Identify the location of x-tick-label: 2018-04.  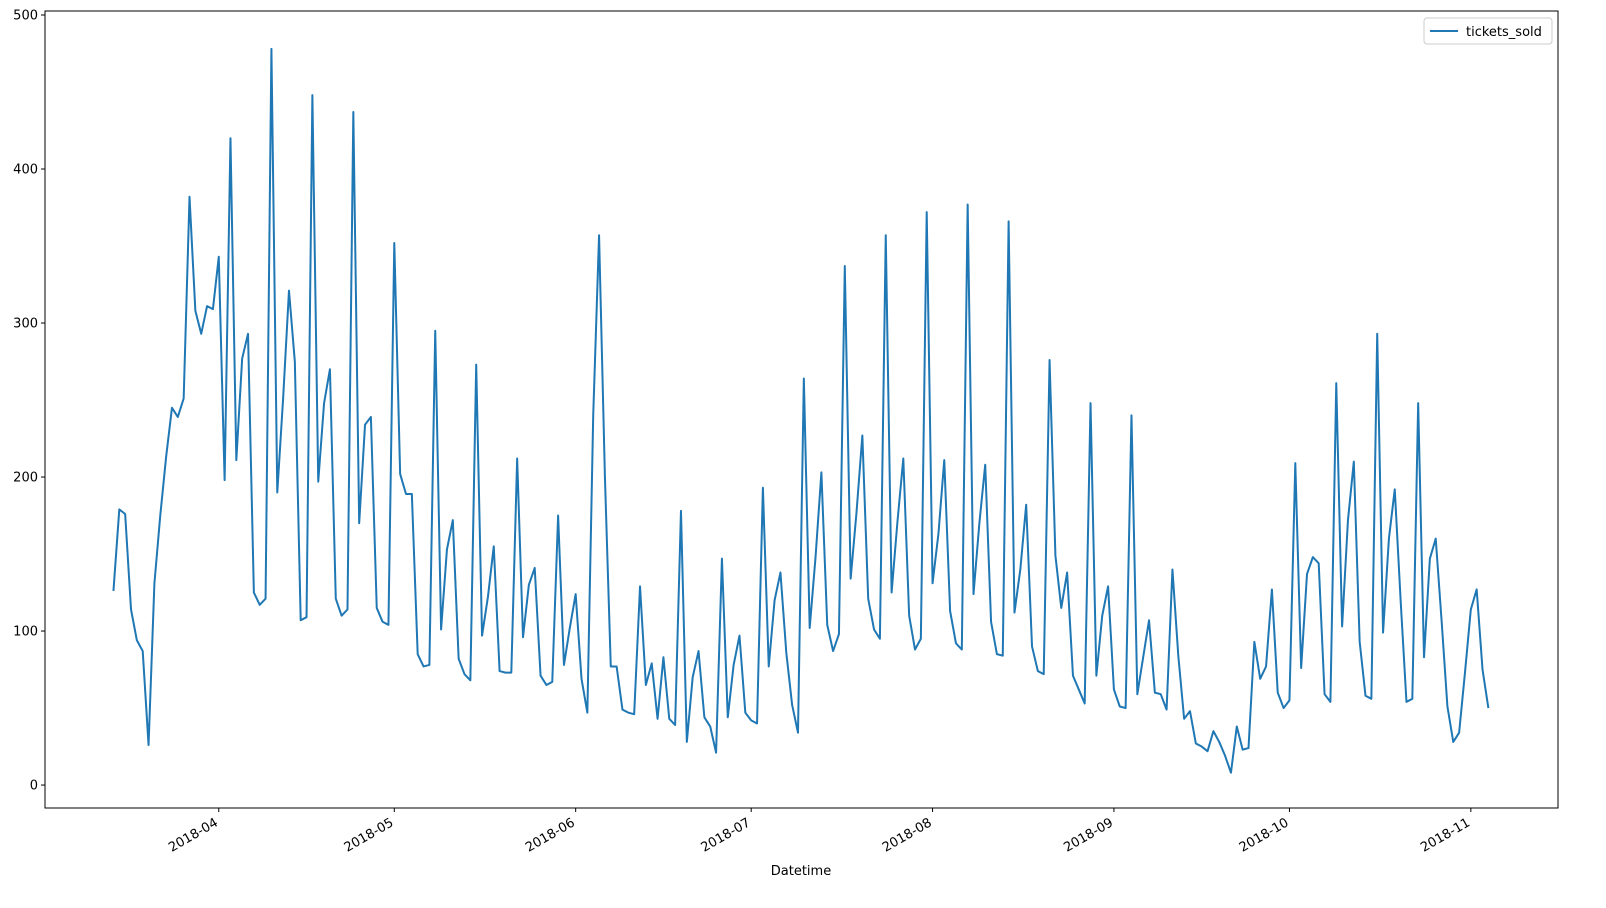
(193, 835).